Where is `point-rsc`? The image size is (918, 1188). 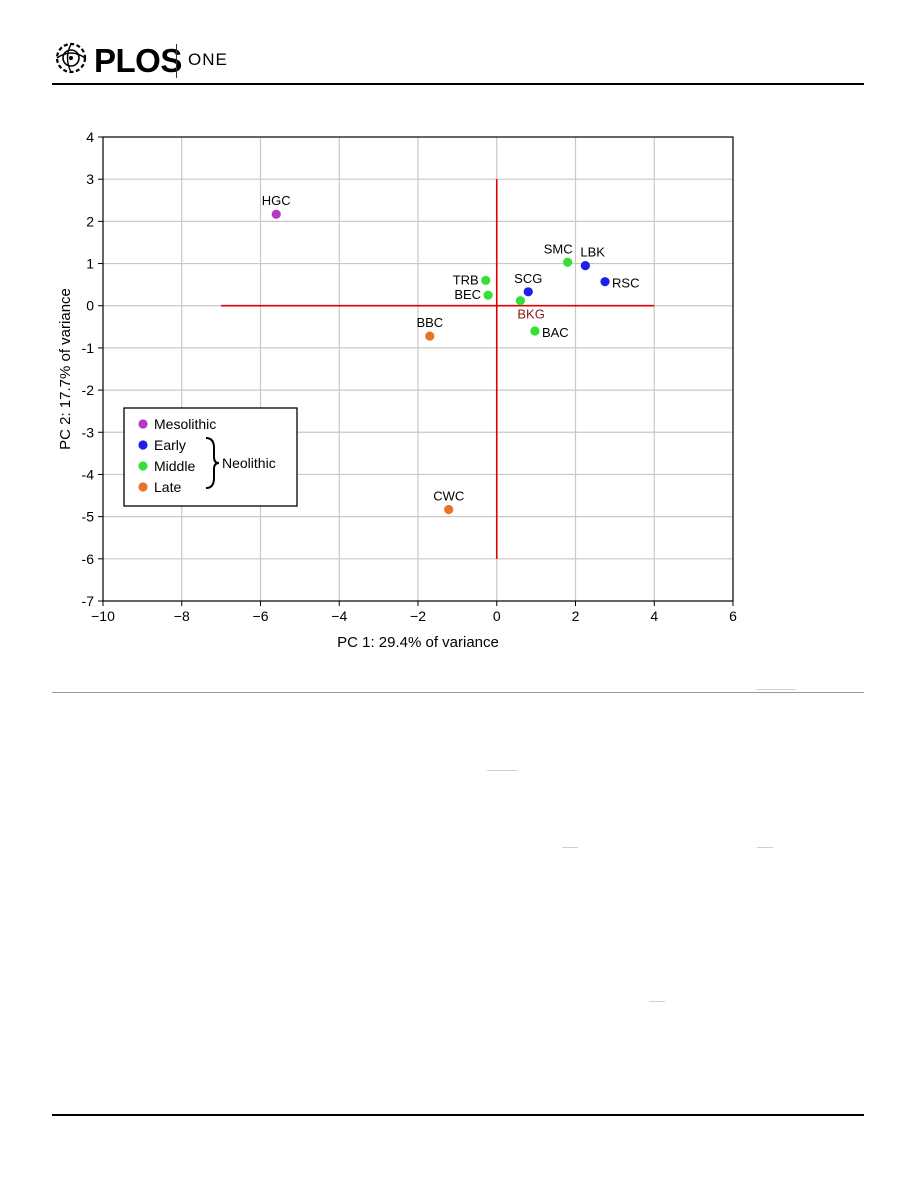 point-rsc is located at coordinates (605, 282).